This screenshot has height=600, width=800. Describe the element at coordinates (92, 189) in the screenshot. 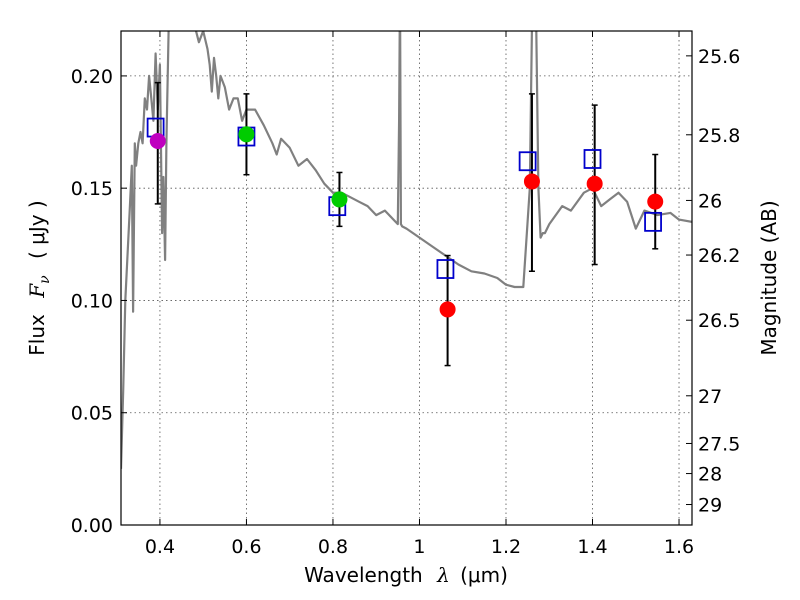

I see `y-tick-label: 0.15` at that location.